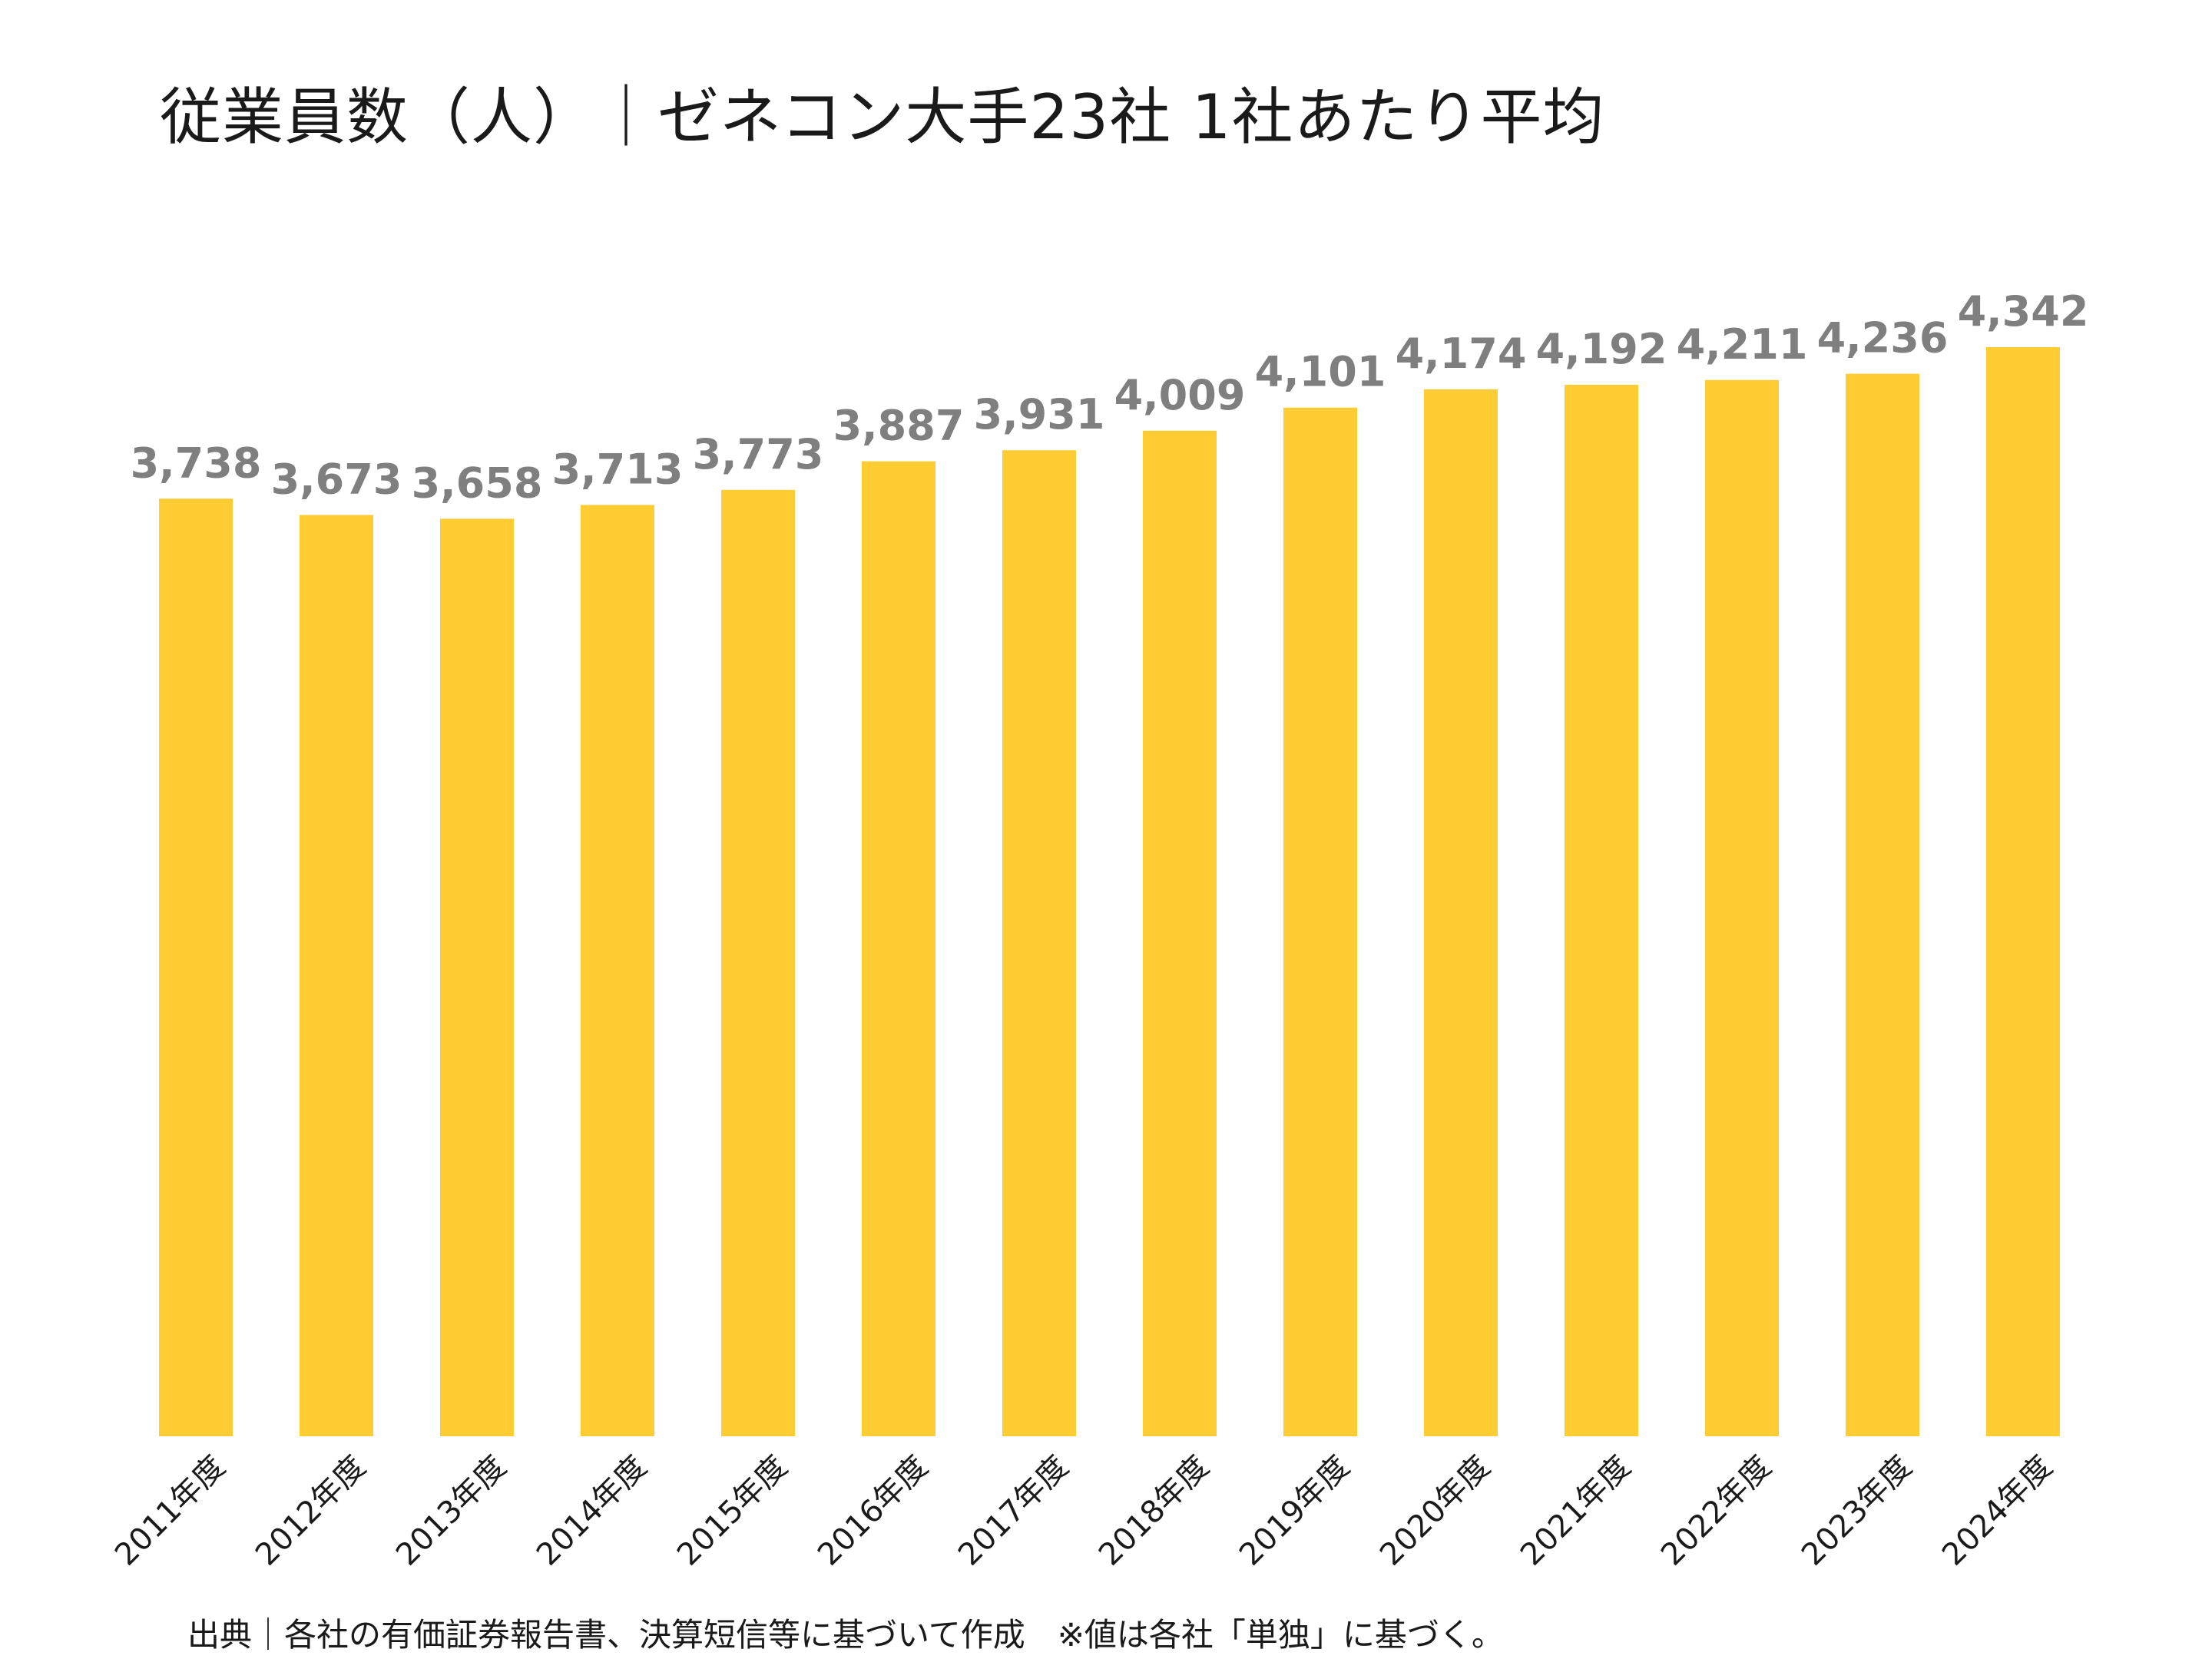 The height and width of the screenshot is (1659, 2212). What do you see at coordinates (618, 971) in the screenshot?
I see `bar-2014年度` at bounding box center [618, 971].